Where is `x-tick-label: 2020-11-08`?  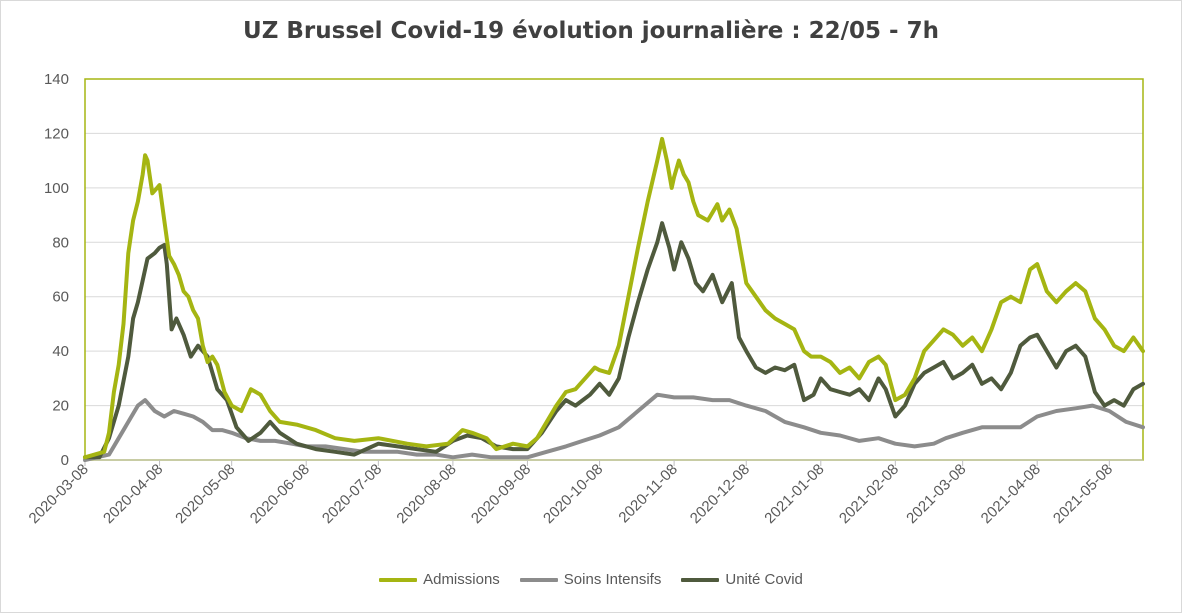 x-tick-label: 2020-11-08 is located at coordinates (647, 493).